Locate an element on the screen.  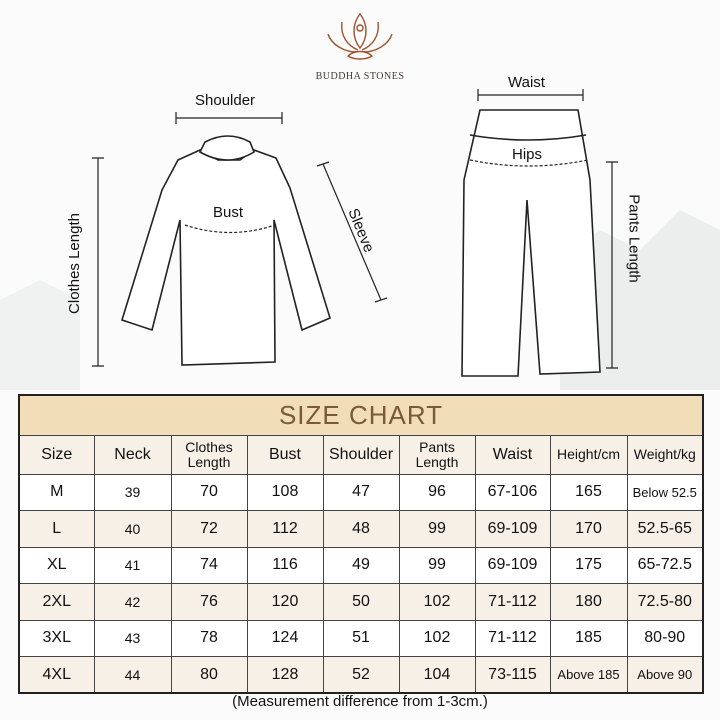
table-cell: Above 90 is located at coordinates (665, 675).